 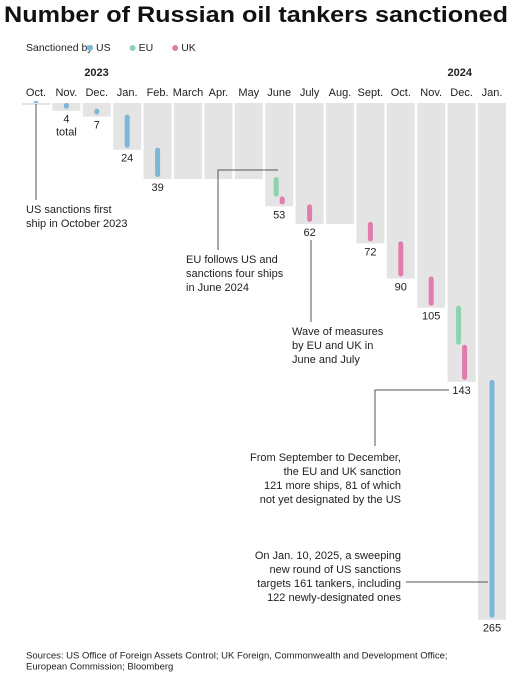 What do you see at coordinates (338, 332) in the screenshot?
I see `annotation: Wave of measures` at bounding box center [338, 332].